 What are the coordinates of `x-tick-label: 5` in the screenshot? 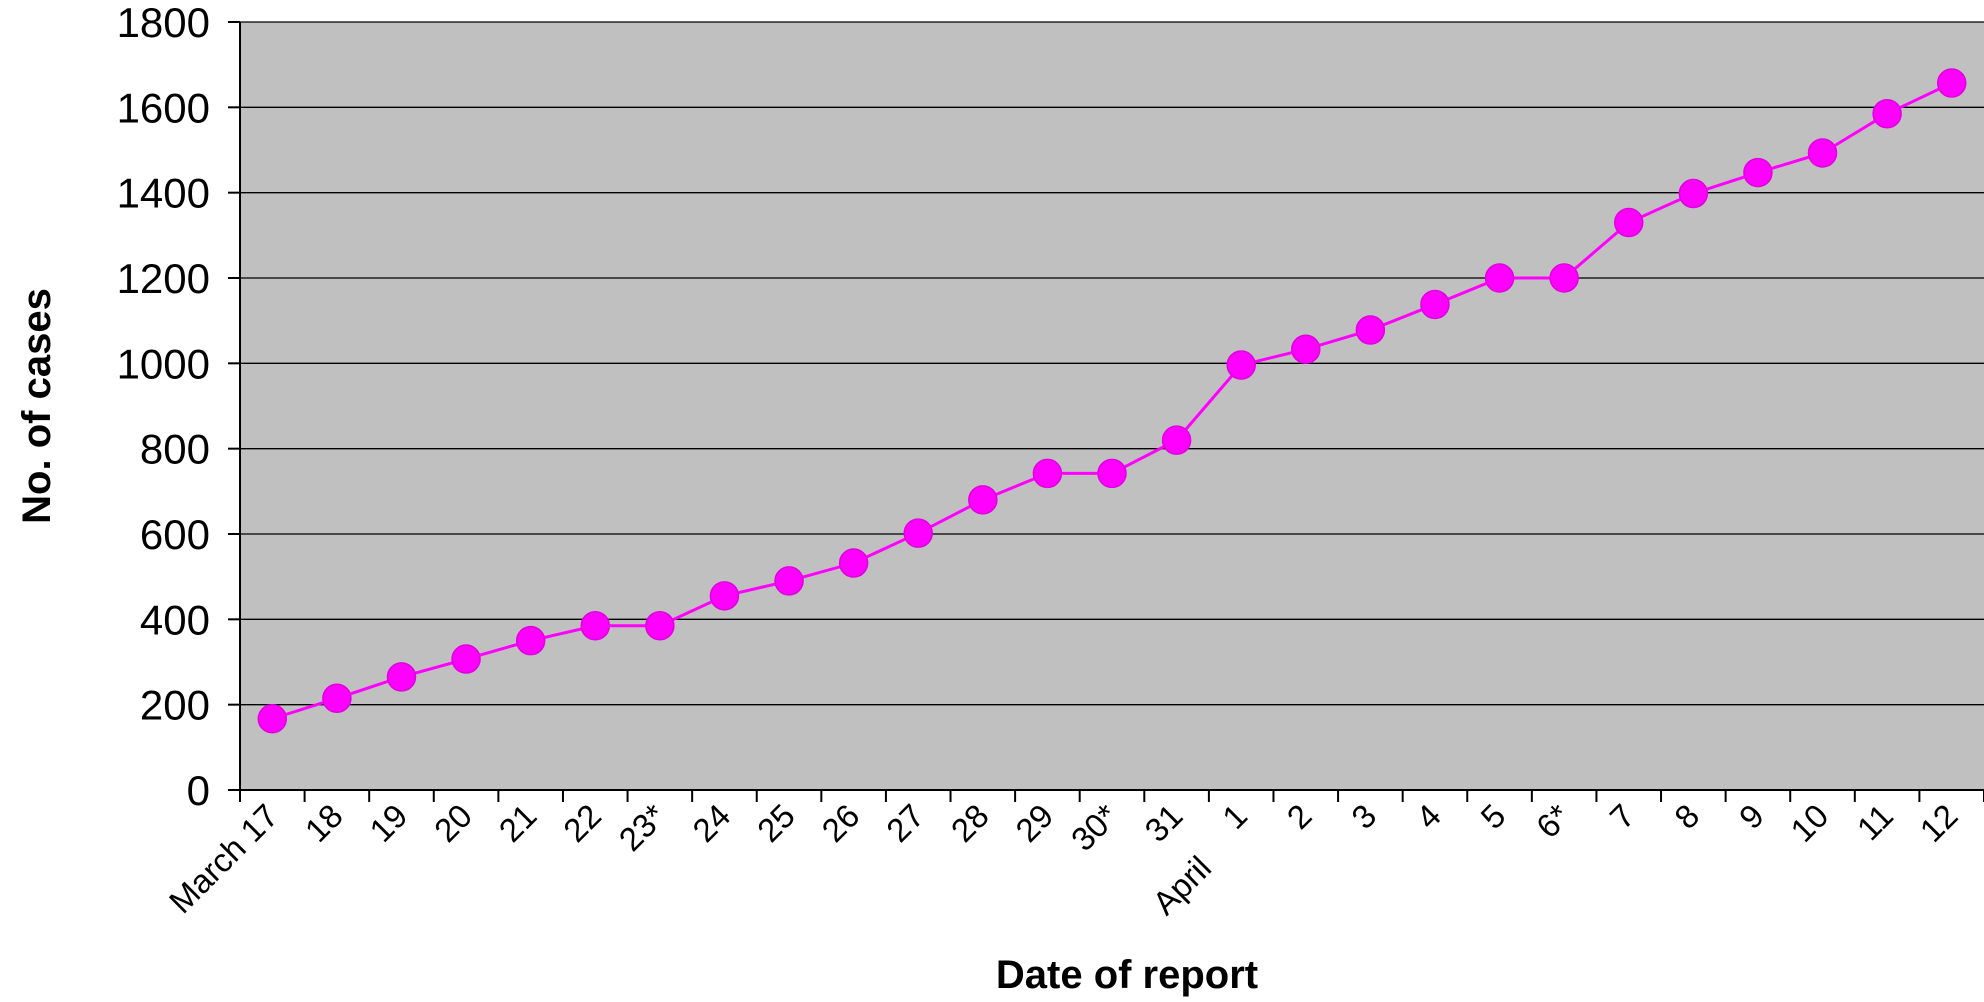 It's located at (1492, 816).